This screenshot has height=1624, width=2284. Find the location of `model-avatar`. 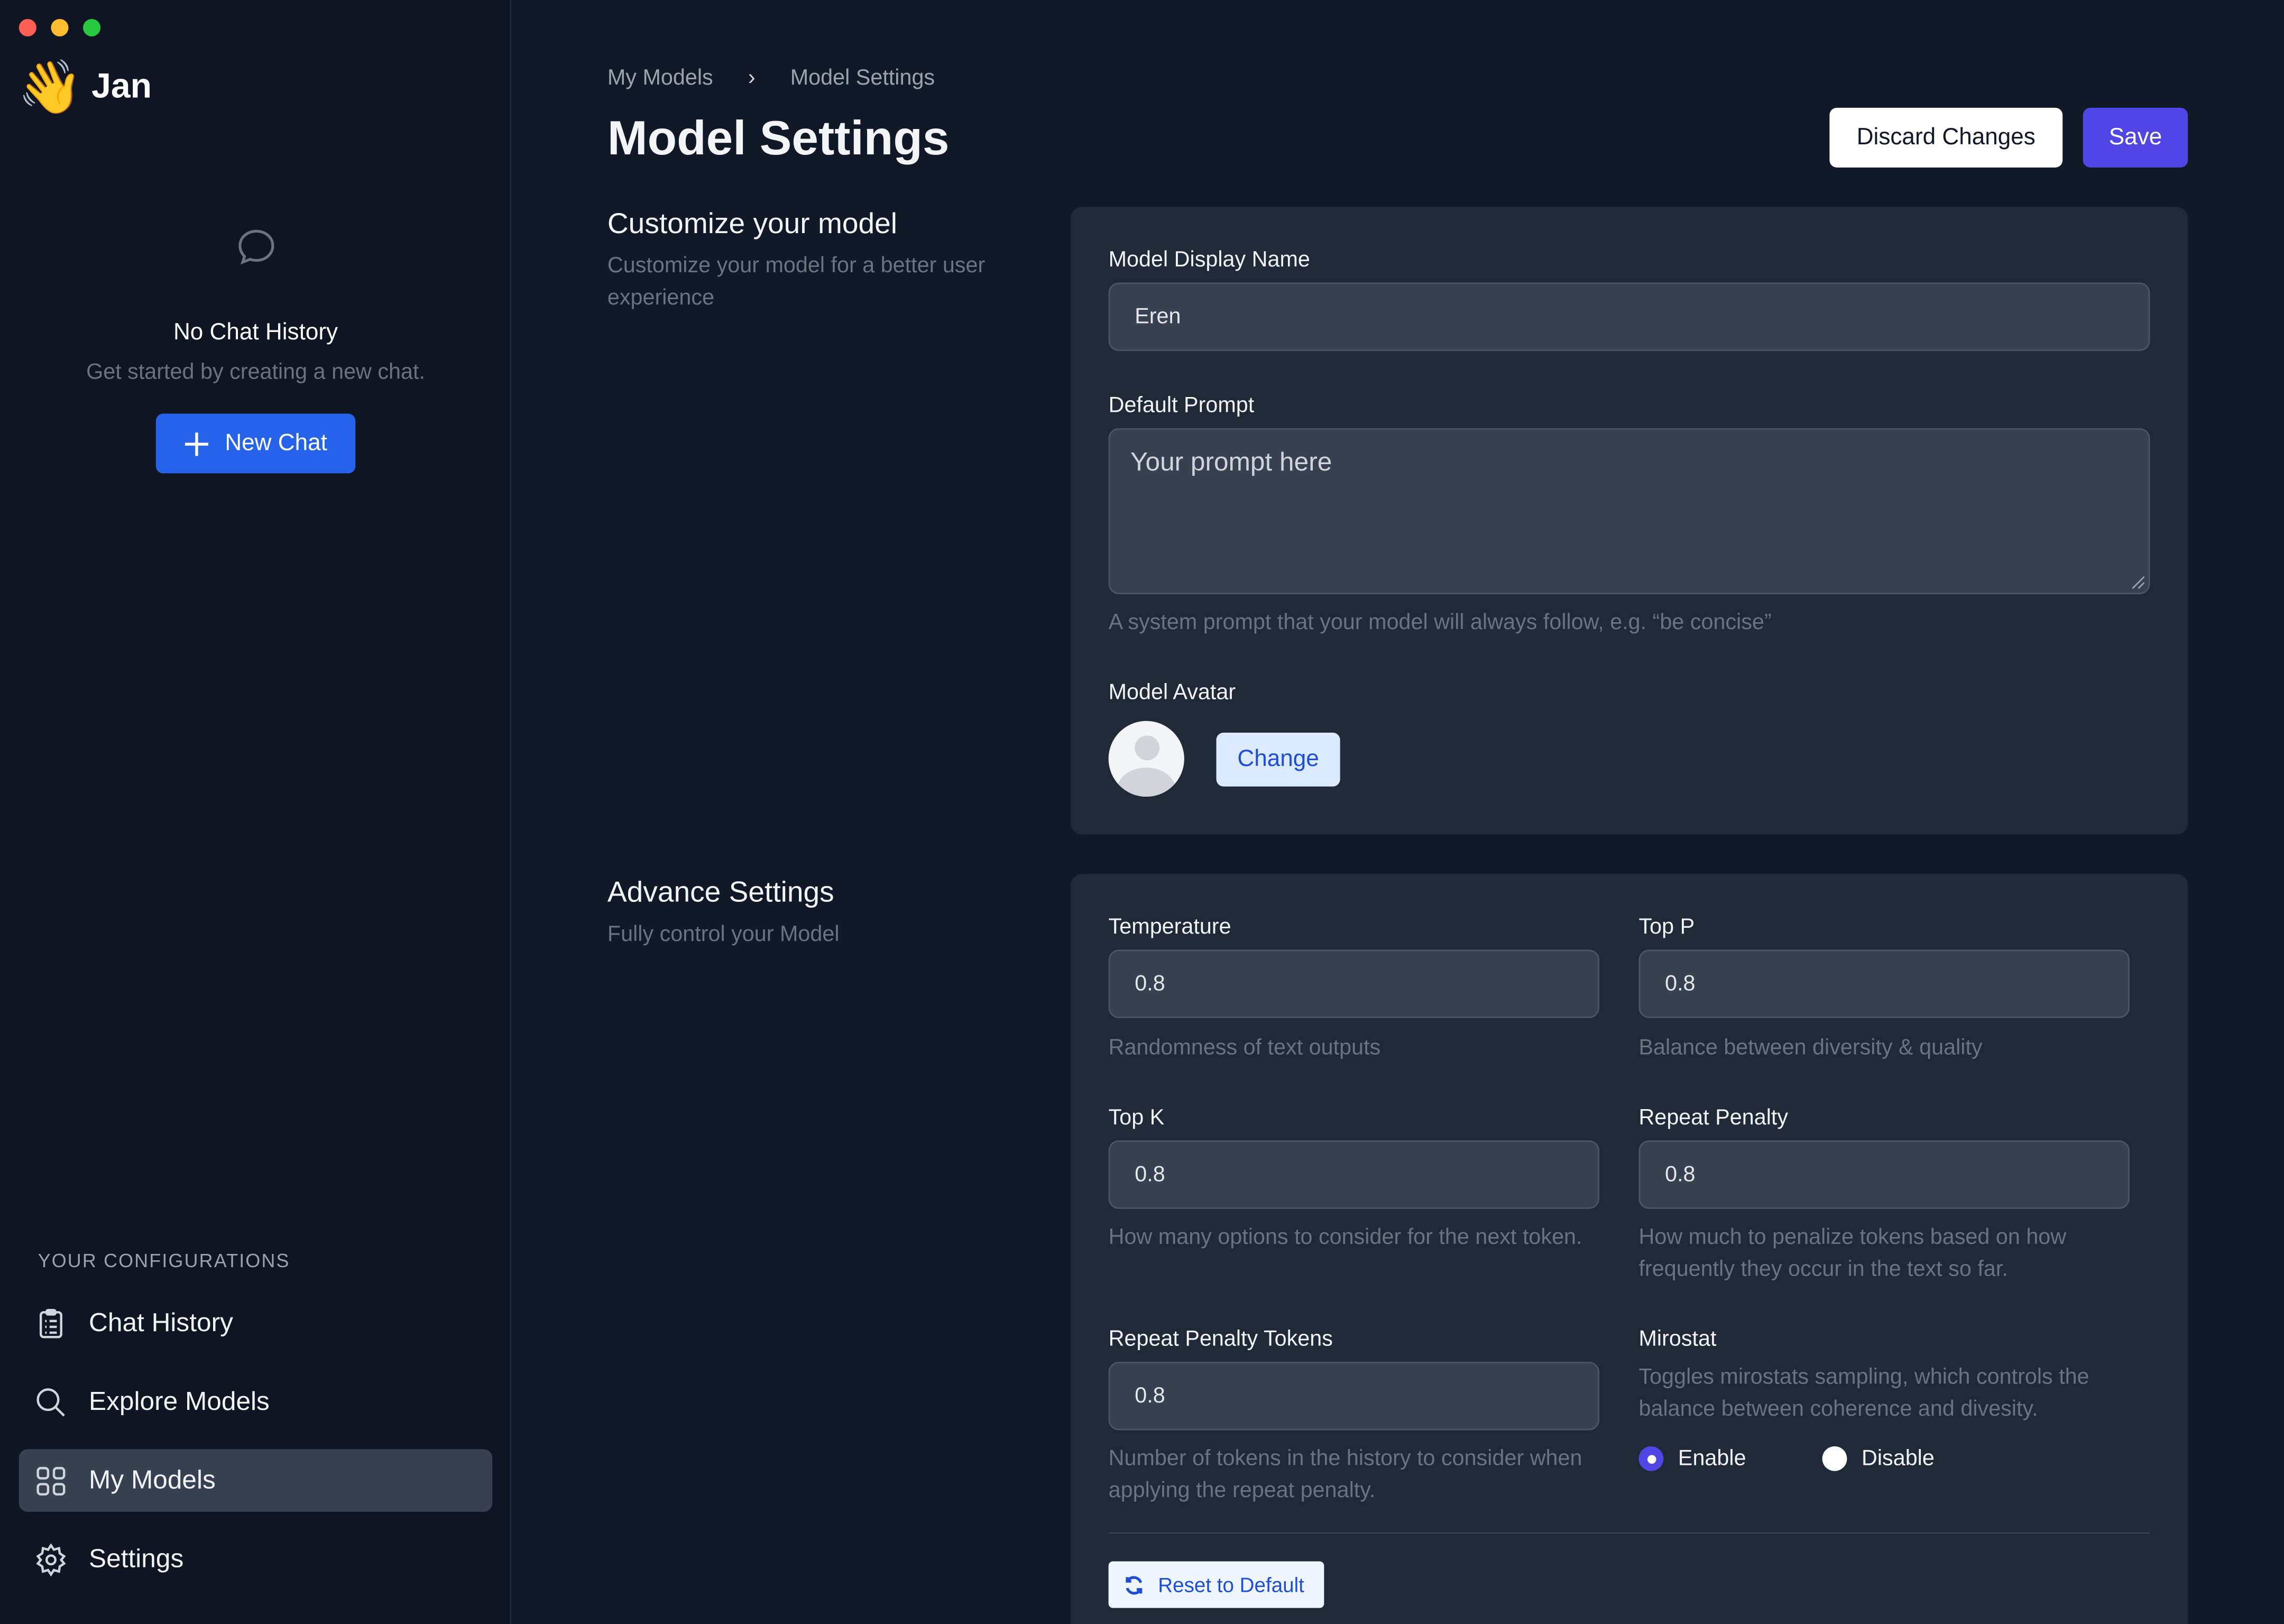

model-avatar is located at coordinates (1146, 759).